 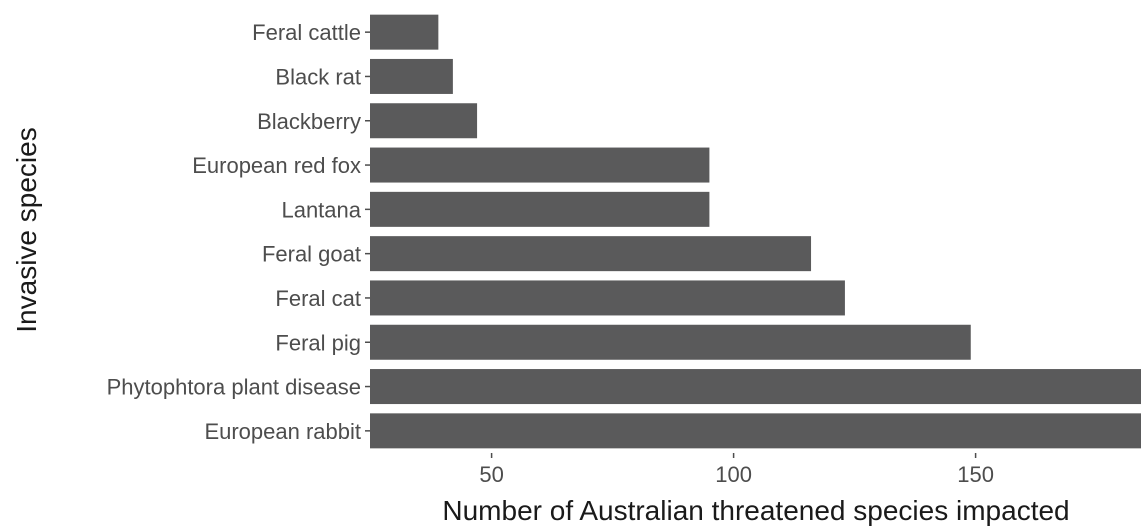 What do you see at coordinates (591, 254) in the screenshot?
I see `bar-feral-goat` at bounding box center [591, 254].